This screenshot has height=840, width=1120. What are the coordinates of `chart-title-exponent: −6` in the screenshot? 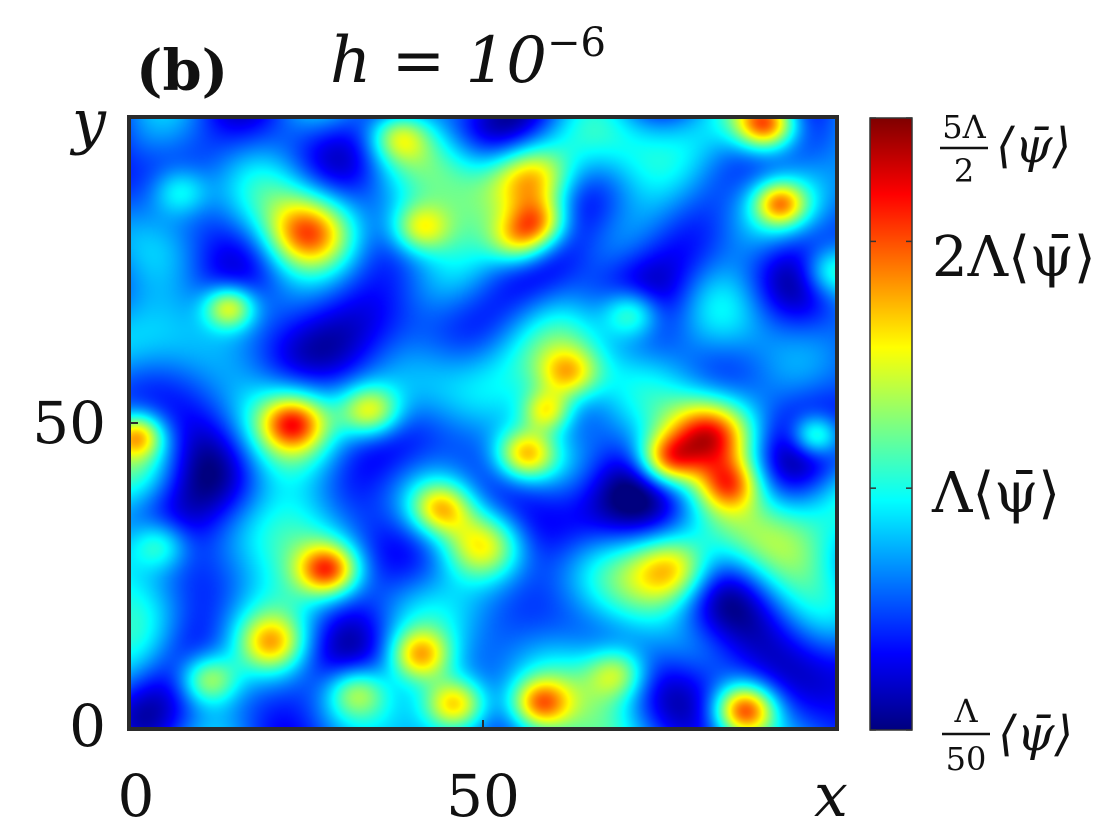 It's located at (576, 43).